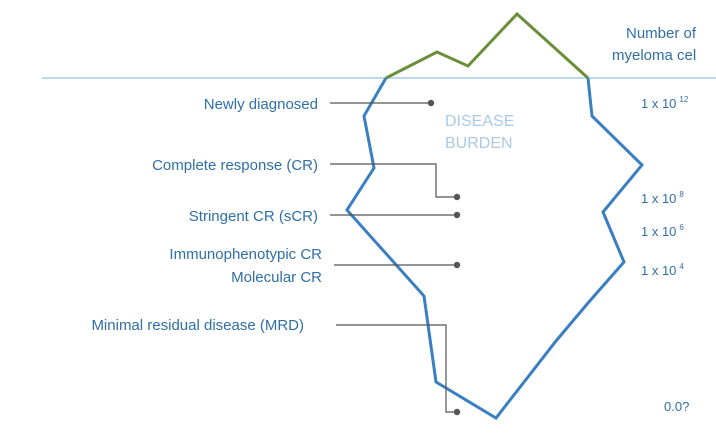 Image resolution: width=716 pixels, height=437 pixels. Describe the element at coordinates (396, 368) in the screenshot. I see `connector-mrd` at that location.